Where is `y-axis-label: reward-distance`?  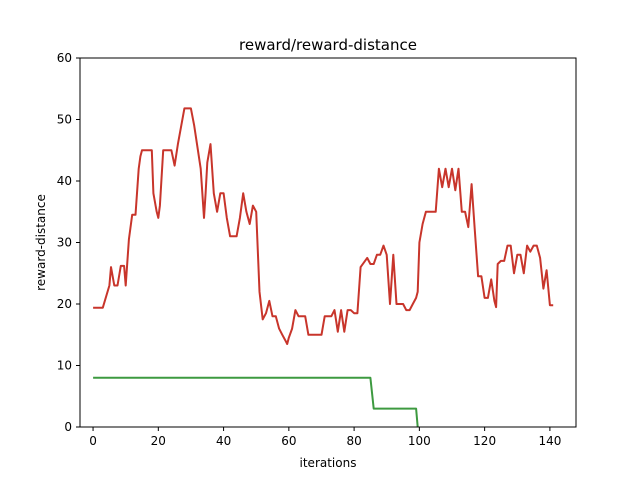
y-axis-label: reward-distance is located at coordinates (41, 242).